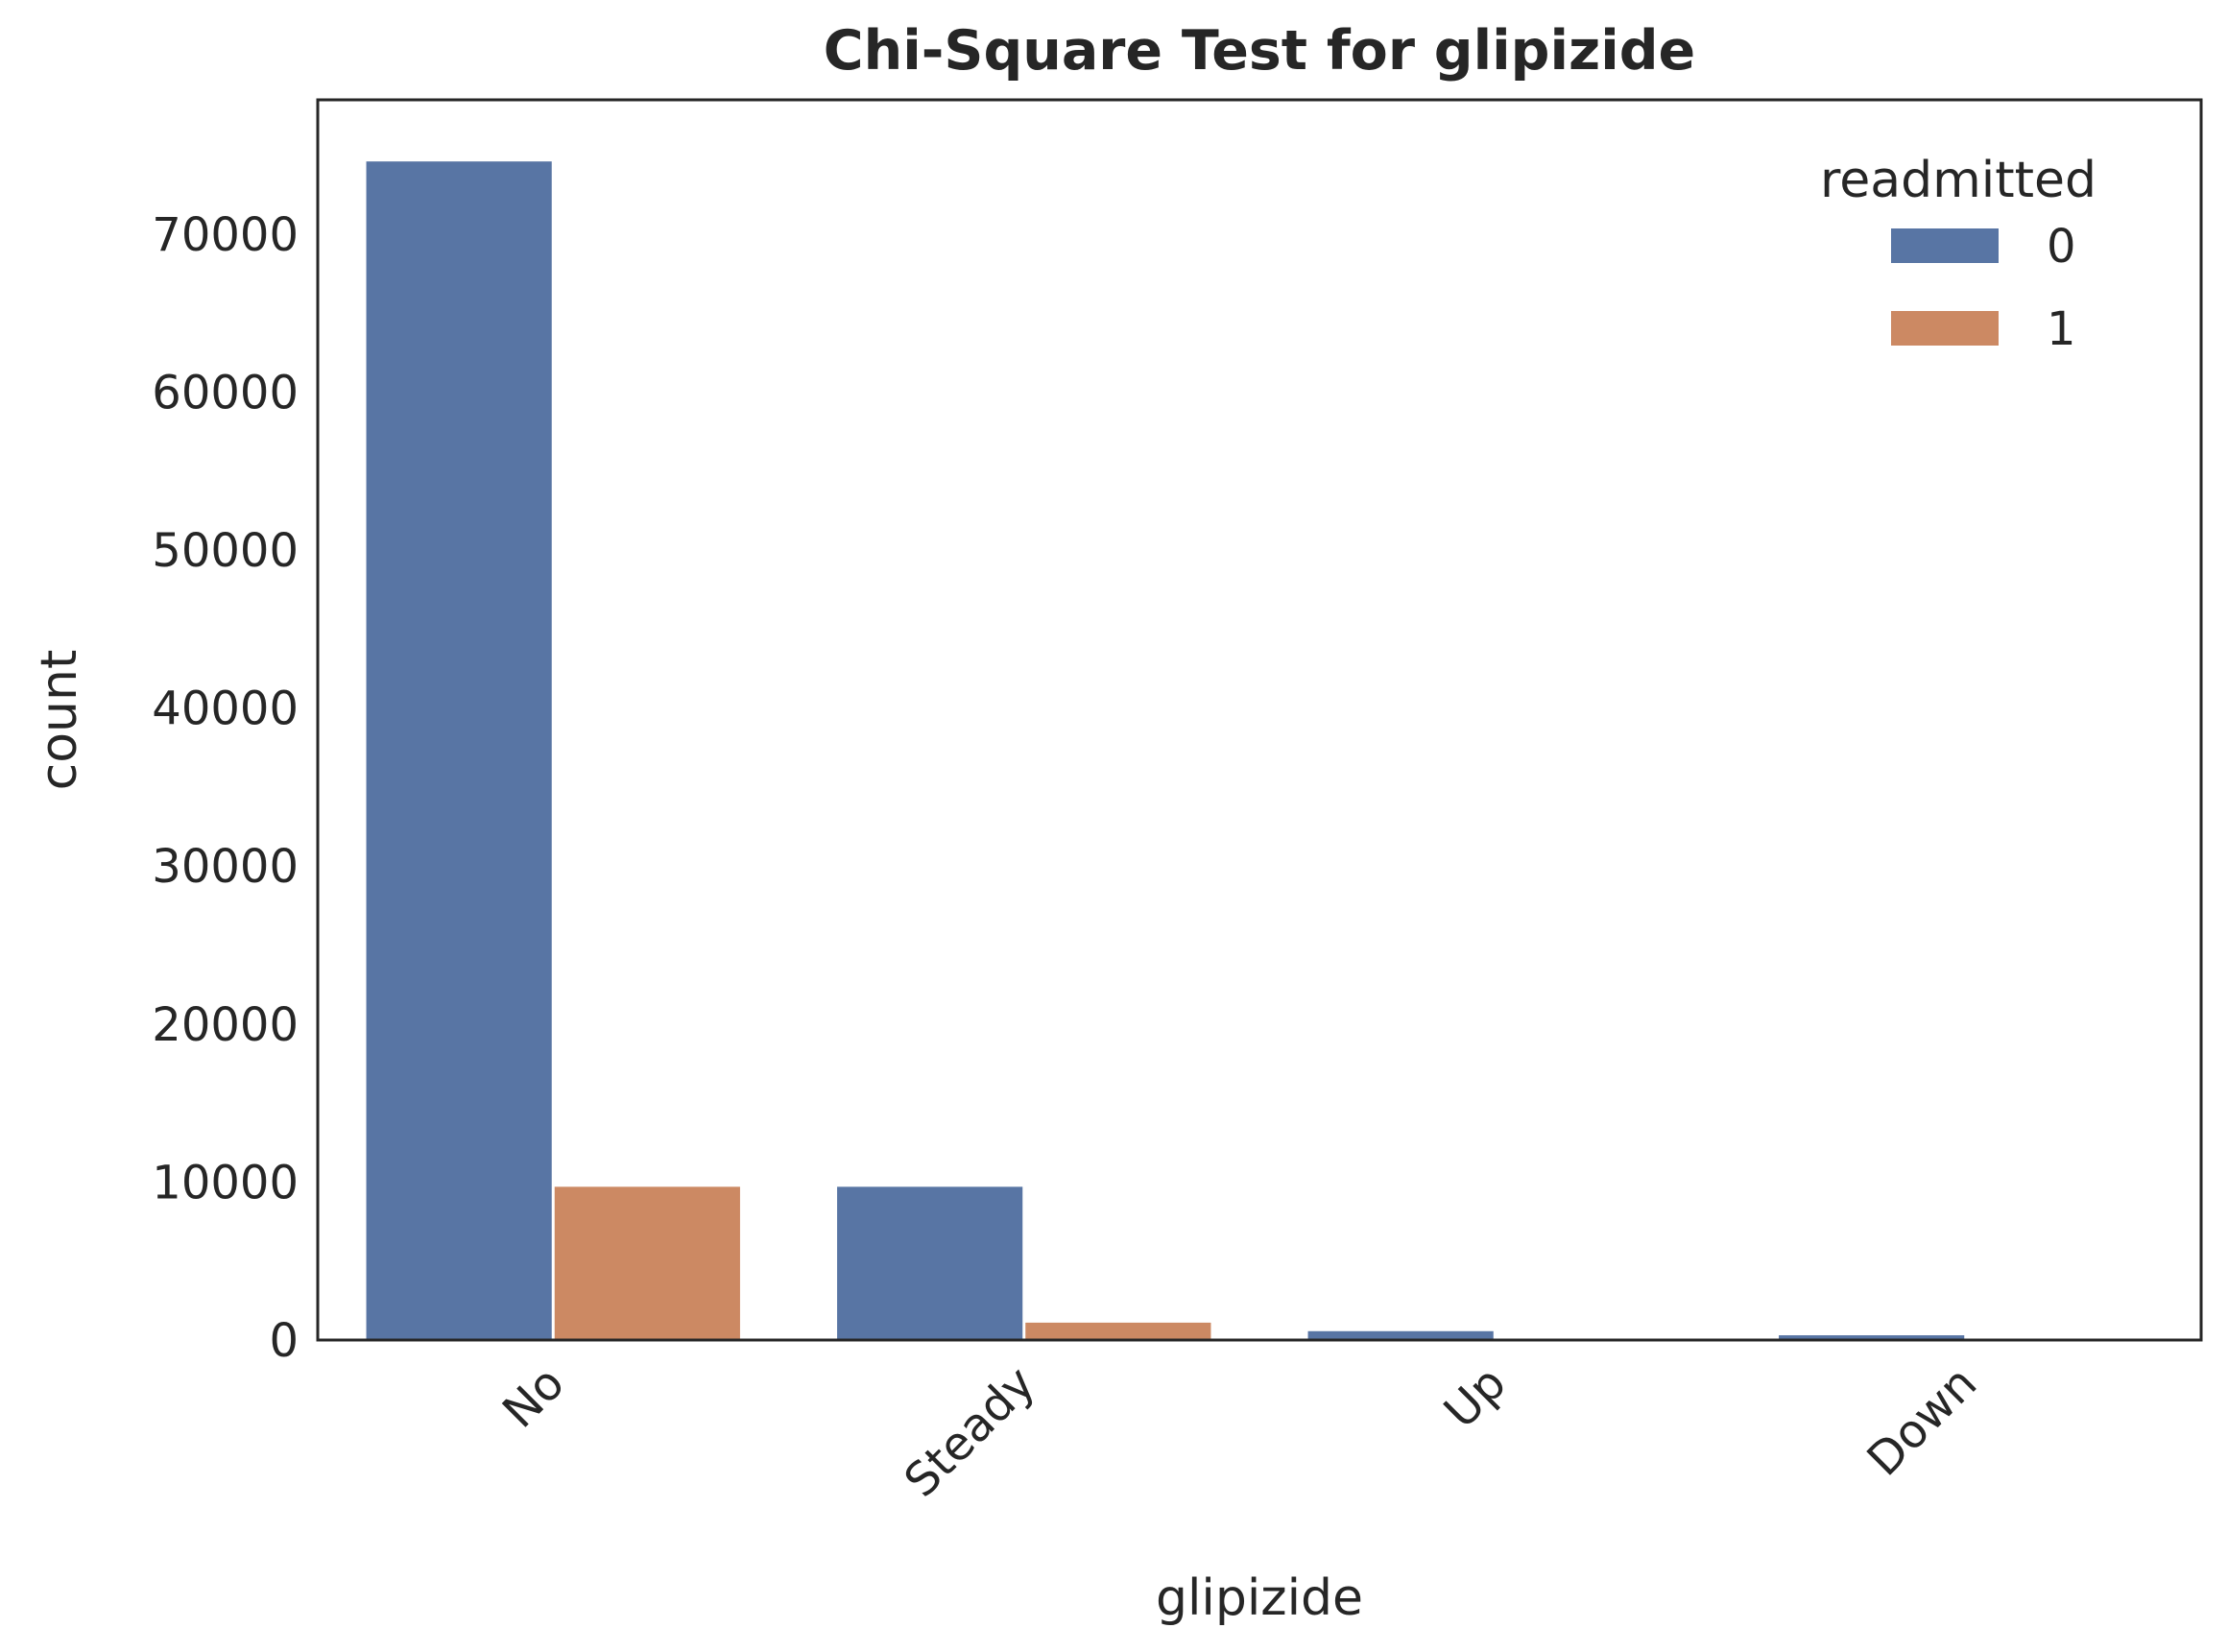 The height and width of the screenshot is (1652, 2228). What do you see at coordinates (1958, 180) in the screenshot?
I see `legend-title: readmitted` at bounding box center [1958, 180].